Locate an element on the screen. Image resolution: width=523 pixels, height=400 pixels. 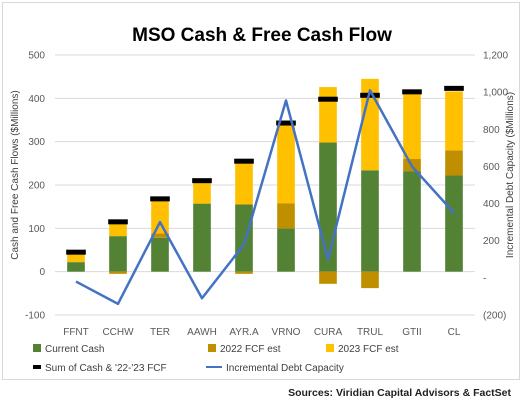
x-tick-label: CCHW is located at coordinates (118, 332).